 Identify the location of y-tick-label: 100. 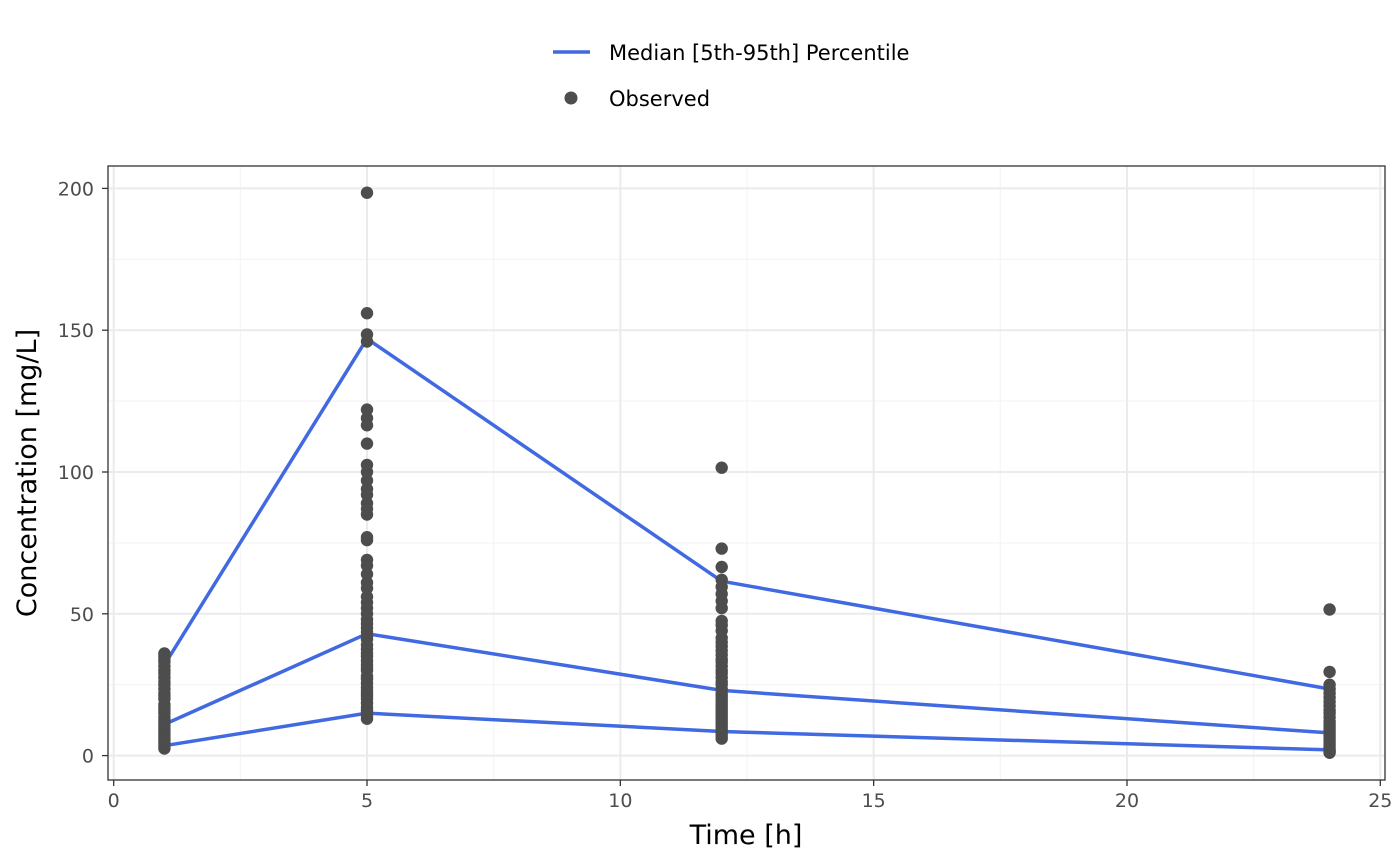
(76, 473).